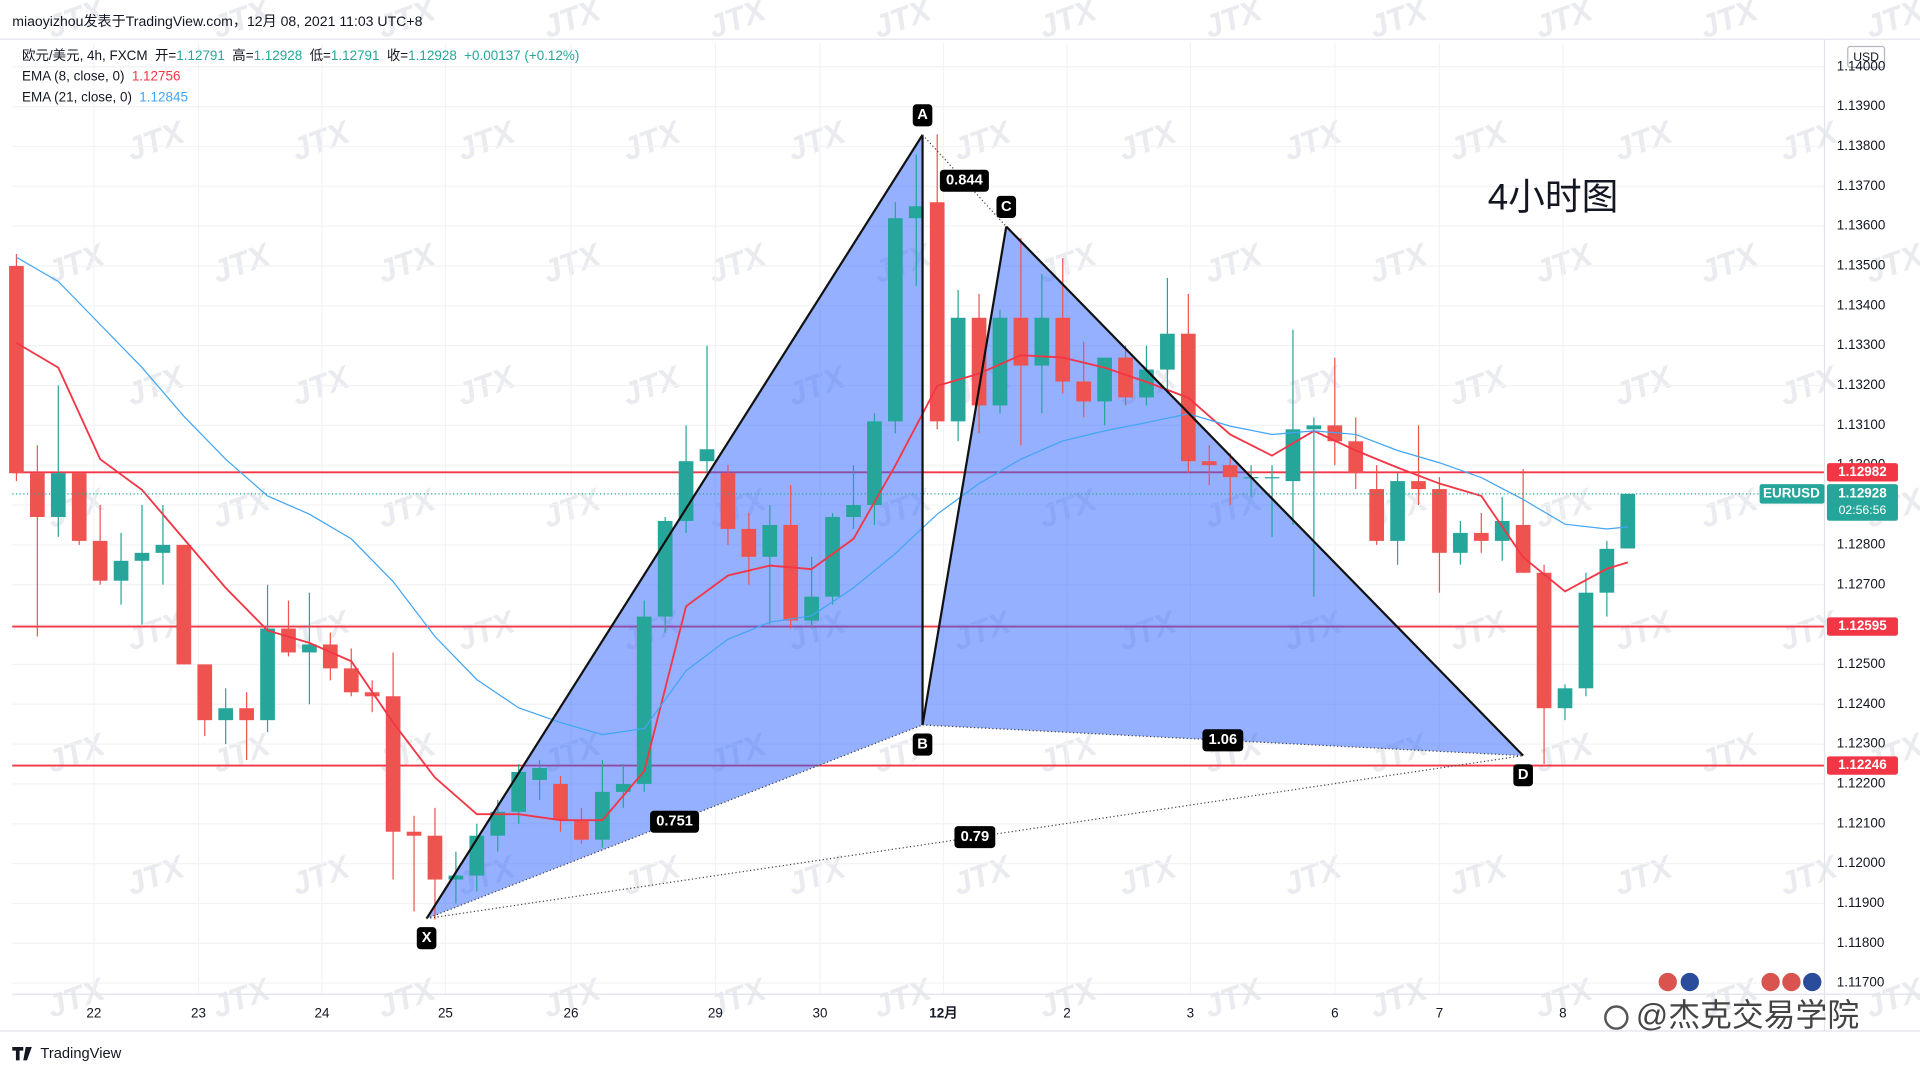 The height and width of the screenshot is (1080, 1920). Describe the element at coordinates (922, 744) in the screenshot. I see `point-label: B` at that location.